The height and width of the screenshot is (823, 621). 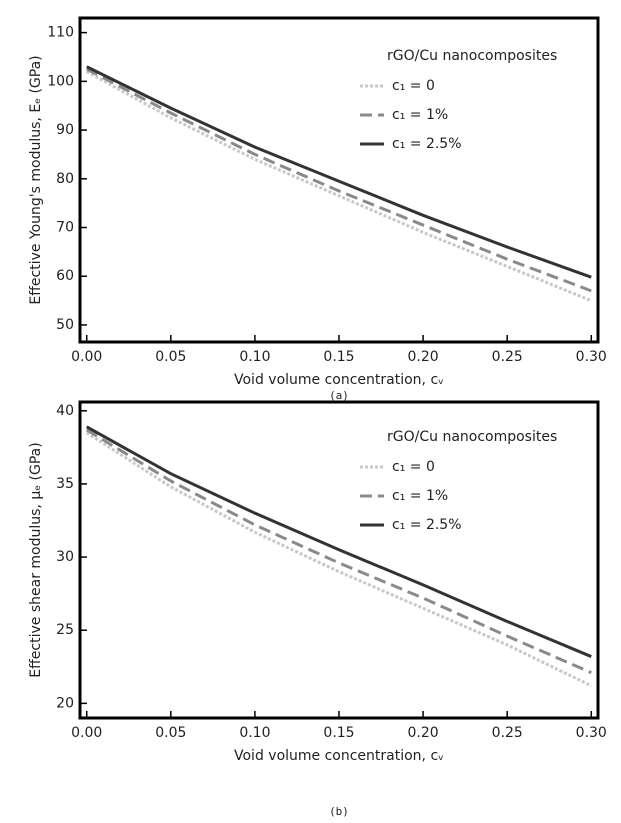 I want to click on y-tick-label: 30, so click(x=65, y=557).